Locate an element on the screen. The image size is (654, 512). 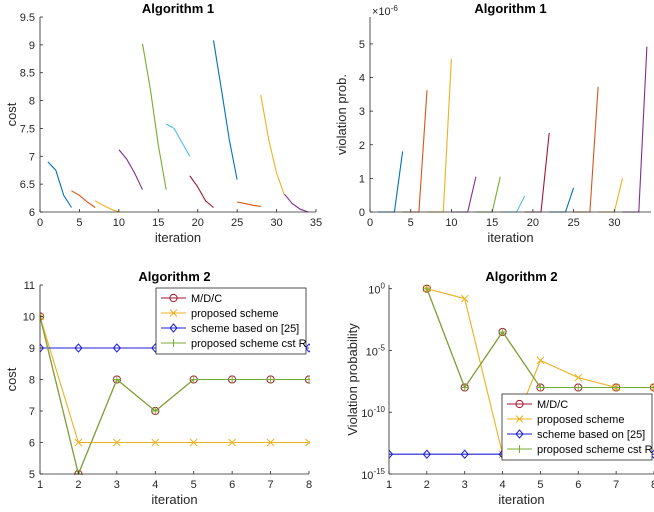
chart-title: Algorithm 2 is located at coordinates (521, 276).